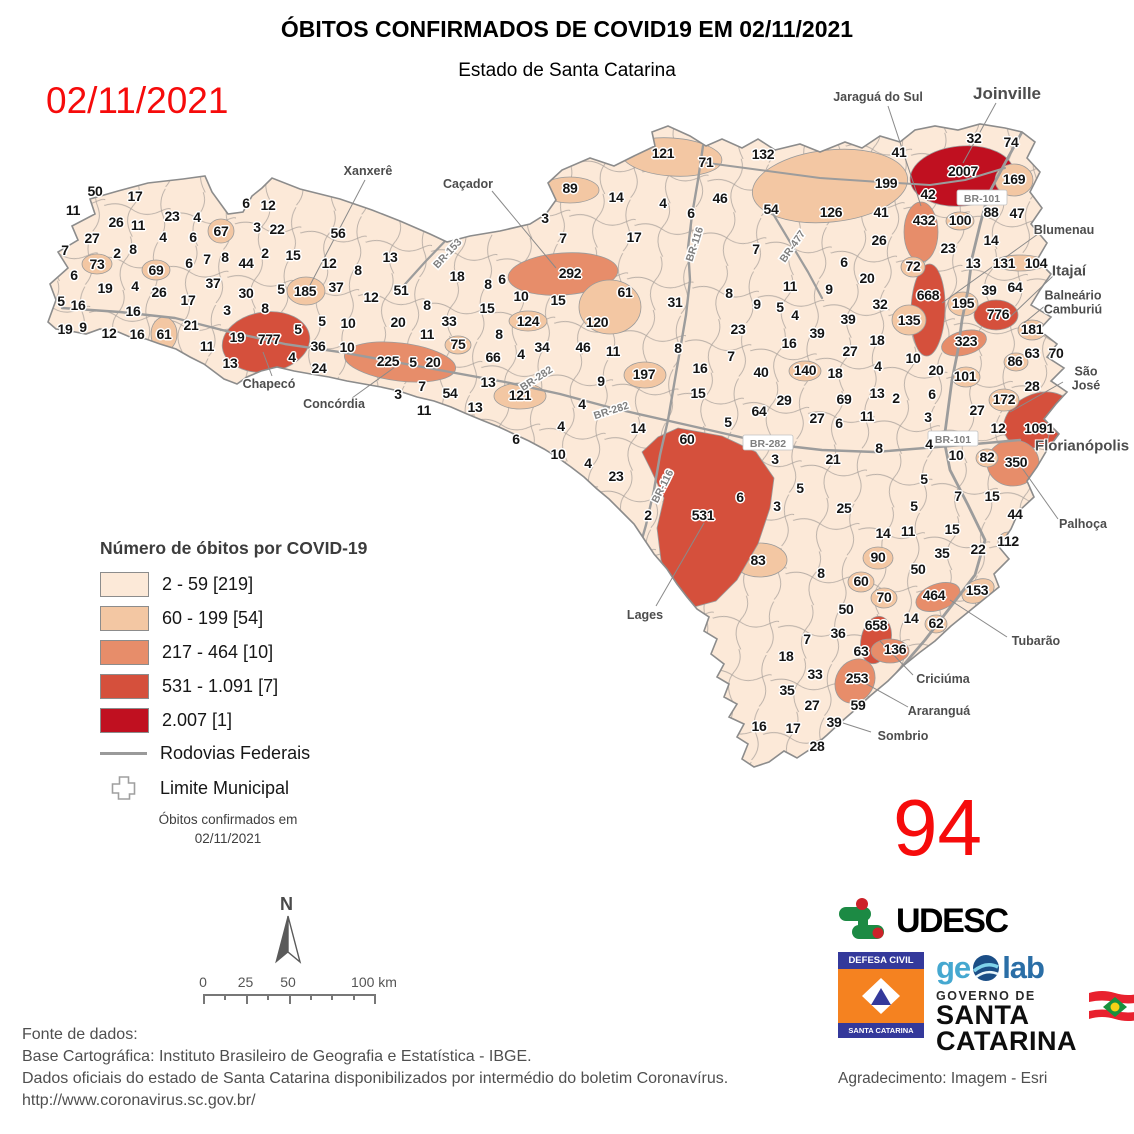 The image size is (1134, 1134). Describe the element at coordinates (197, 720) in the screenshot. I see `legend-class-label: 2.007 [1]` at that location.